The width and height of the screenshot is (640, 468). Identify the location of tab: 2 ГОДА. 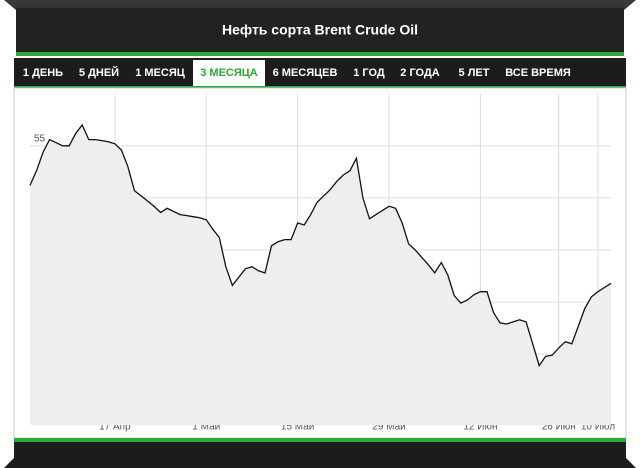
(420, 73).